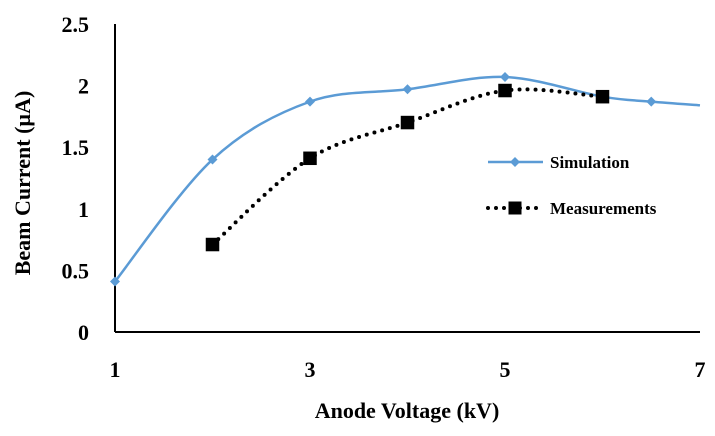  Describe the element at coordinates (505, 369) in the screenshot. I see `x-tick-label: 5` at that location.